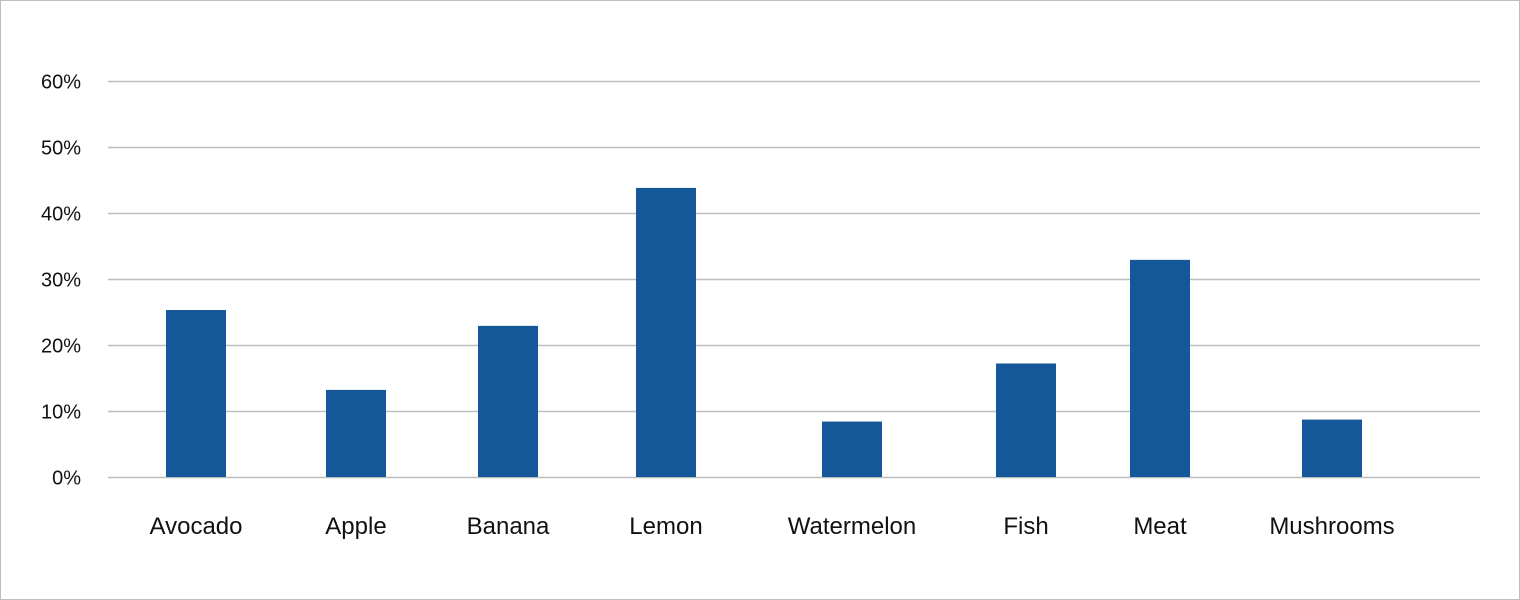 The height and width of the screenshot is (600, 1520). I want to click on bar-meat, so click(1160, 368).